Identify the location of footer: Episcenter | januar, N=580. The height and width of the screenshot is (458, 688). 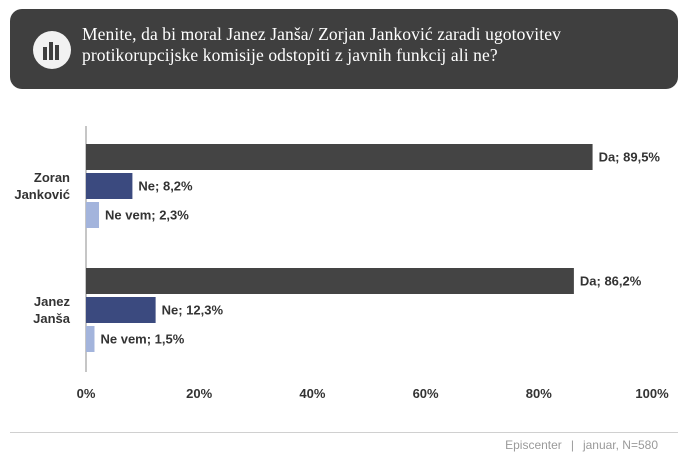
(581, 445).